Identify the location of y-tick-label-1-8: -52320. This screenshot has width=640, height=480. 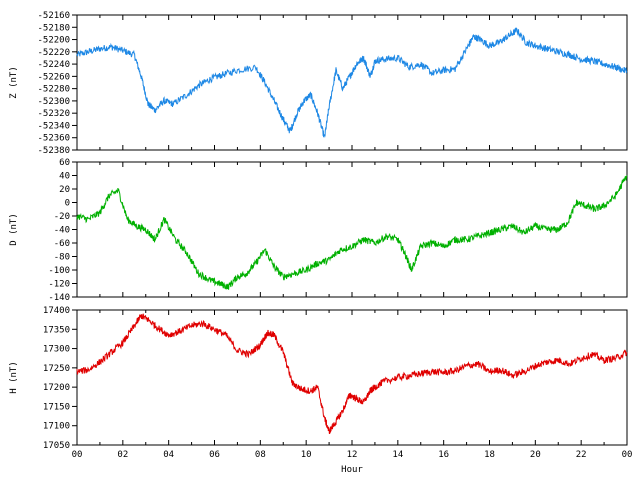
(53, 114).